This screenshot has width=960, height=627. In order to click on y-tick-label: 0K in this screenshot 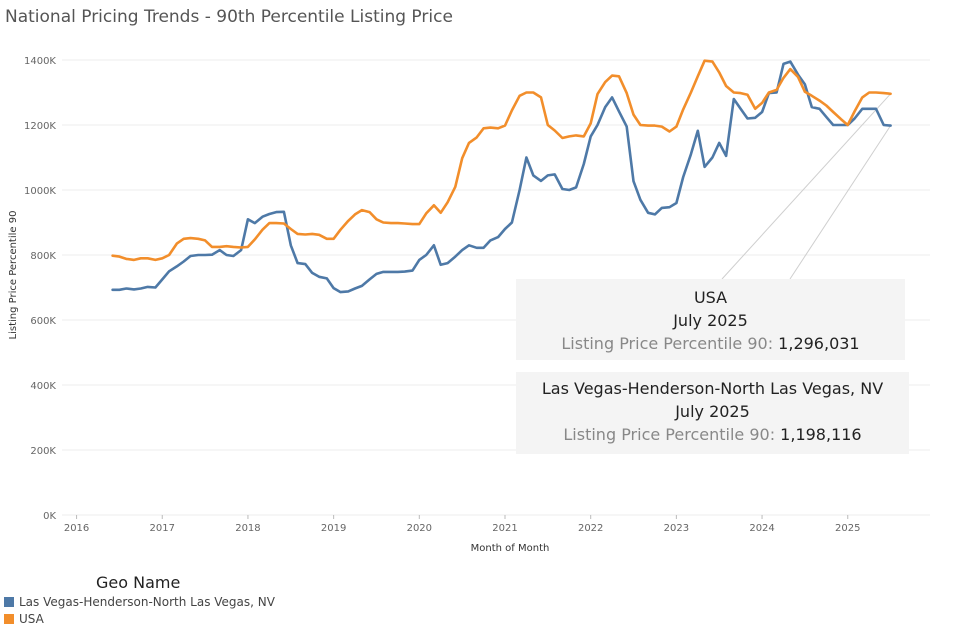, I will do `click(49, 516)`.